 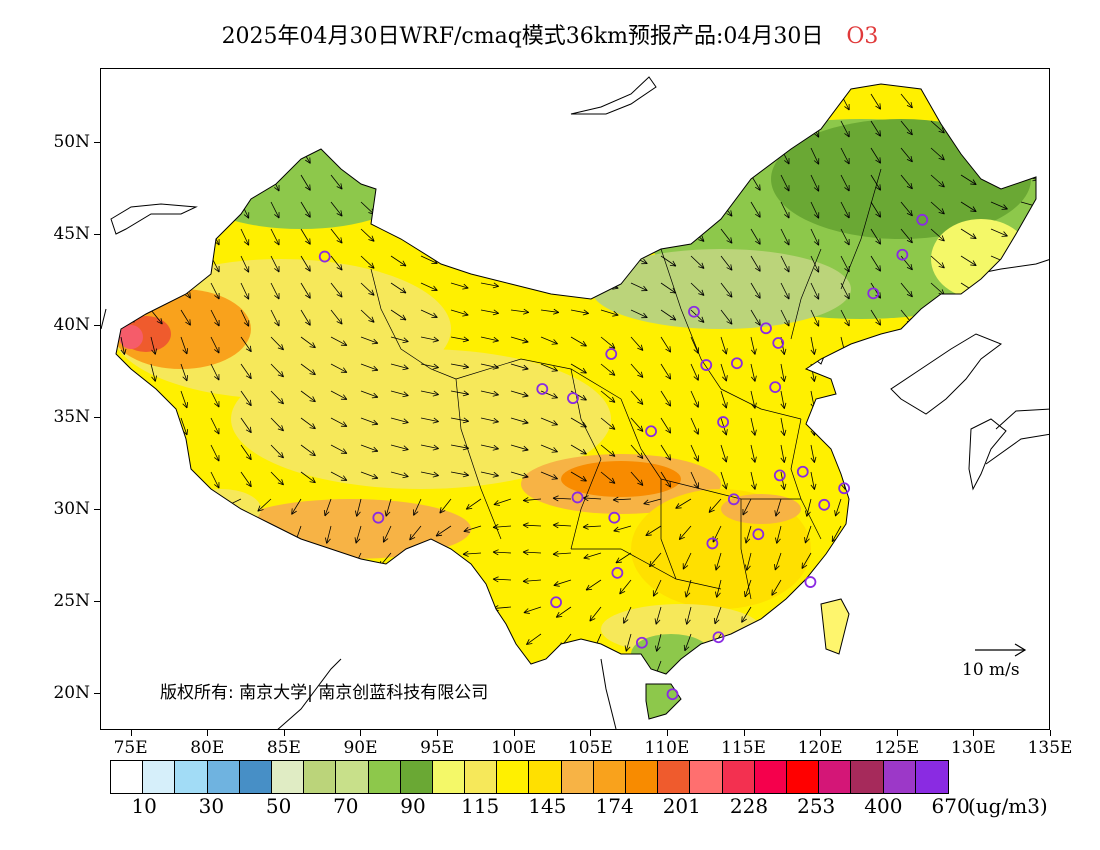 What do you see at coordinates (71, 325) in the screenshot?
I see `lat-tick-label: 40N` at bounding box center [71, 325].